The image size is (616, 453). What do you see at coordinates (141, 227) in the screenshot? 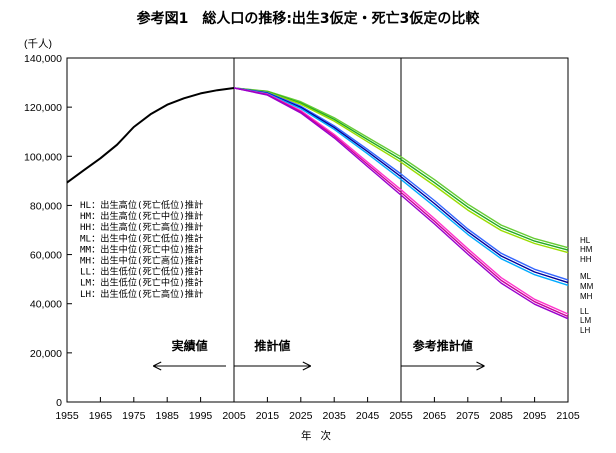
I see `legend-entry: HH：出生高位(死亡高位)推計` at bounding box center [141, 227].